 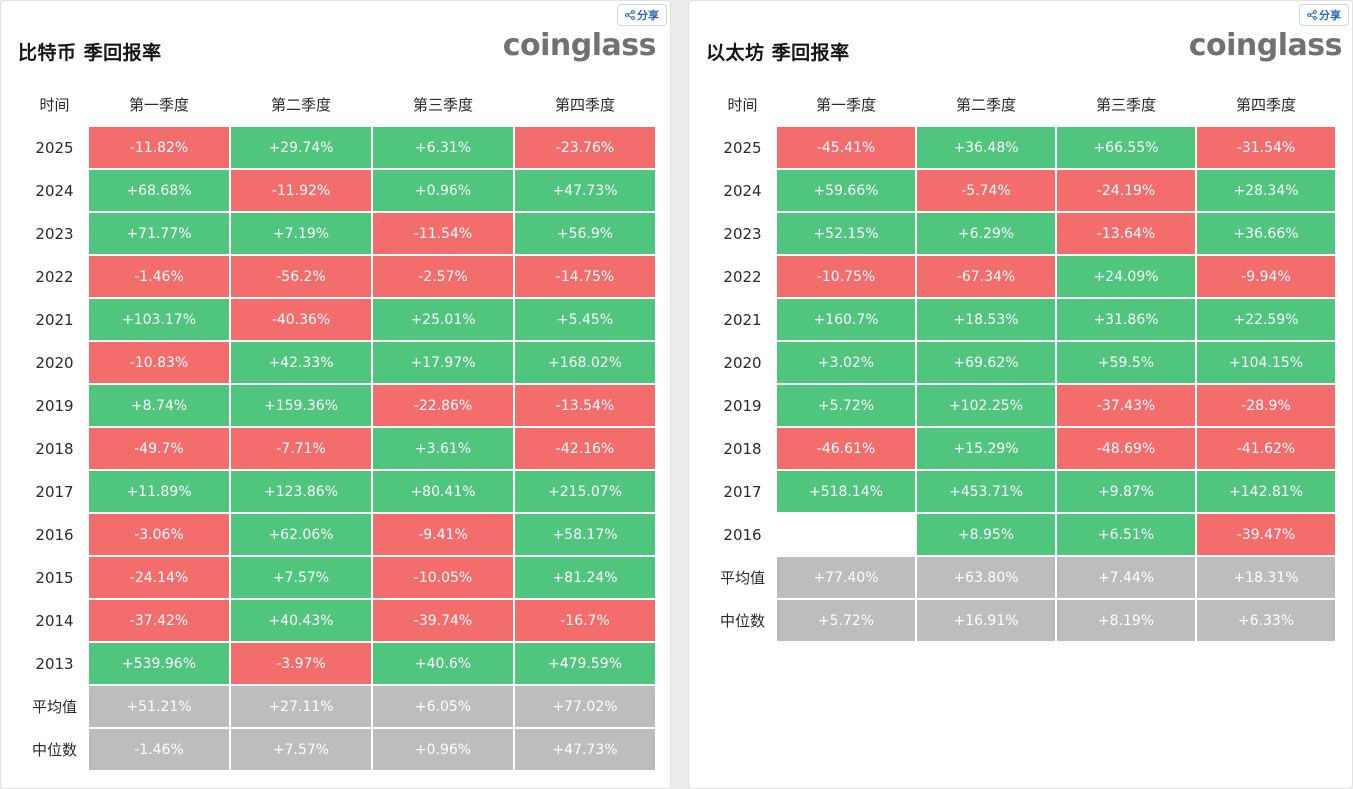 I want to click on year-label: 2020, so click(x=742, y=362).